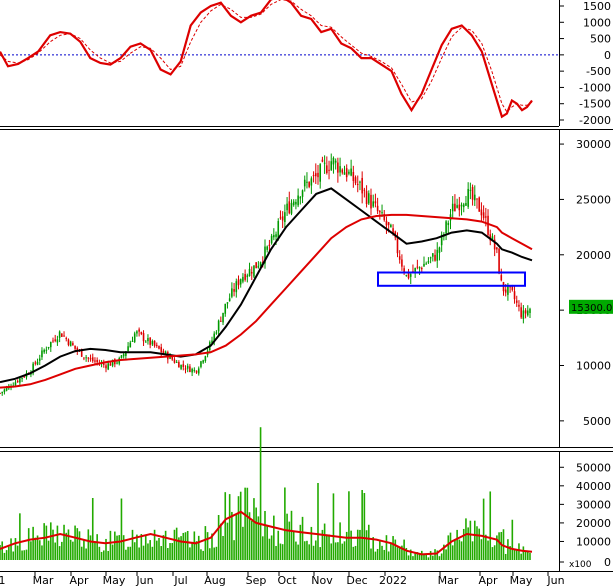  I want to click on volume-ma-line, so click(266, 533).